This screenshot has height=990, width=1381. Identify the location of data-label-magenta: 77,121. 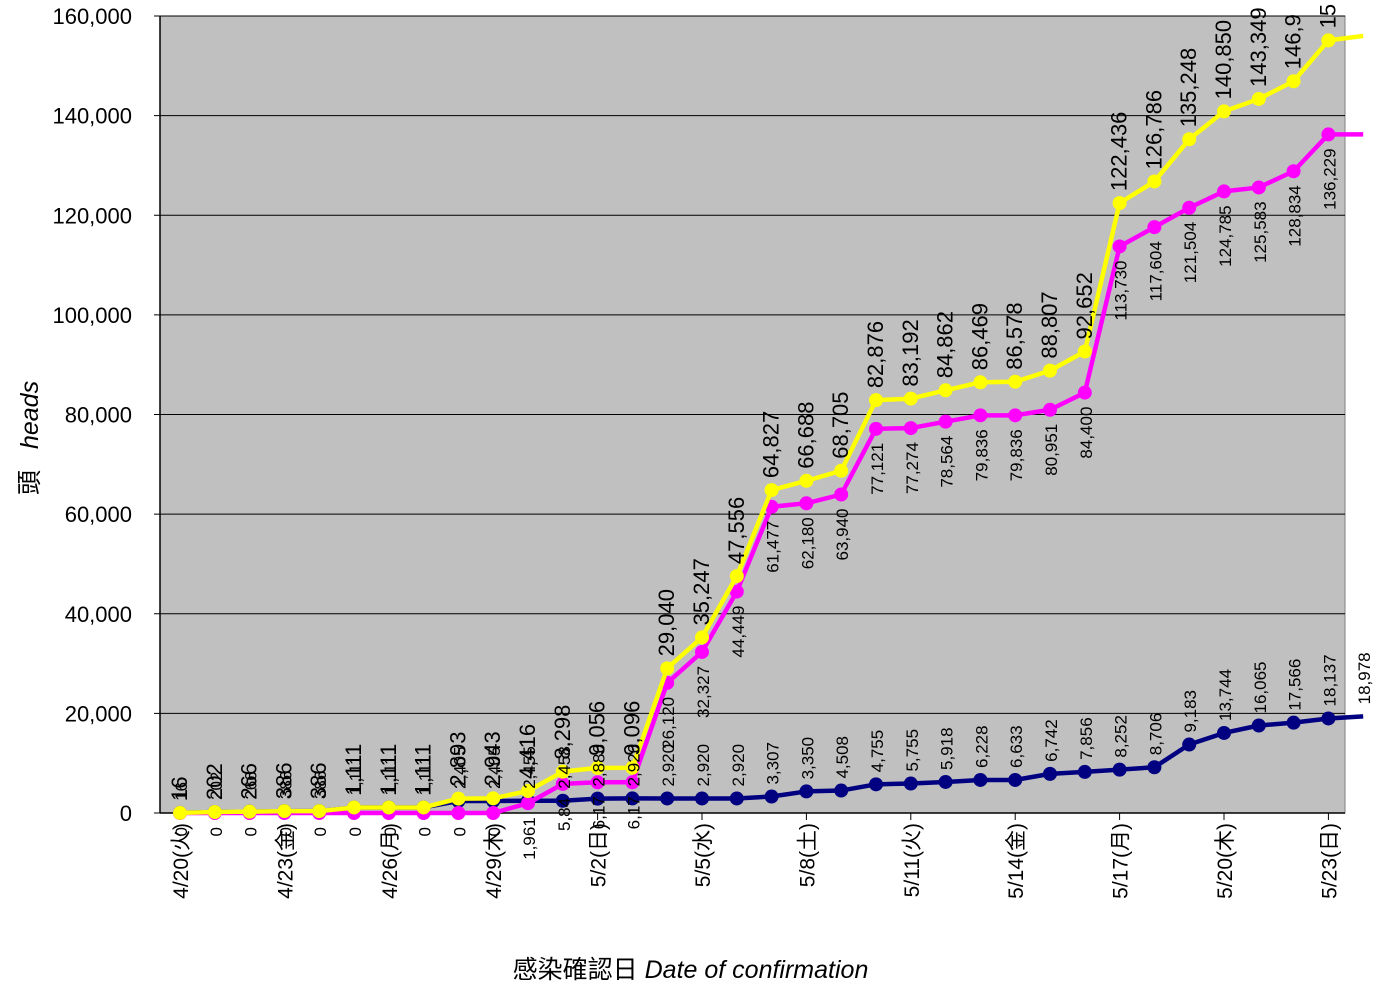
(877, 469).